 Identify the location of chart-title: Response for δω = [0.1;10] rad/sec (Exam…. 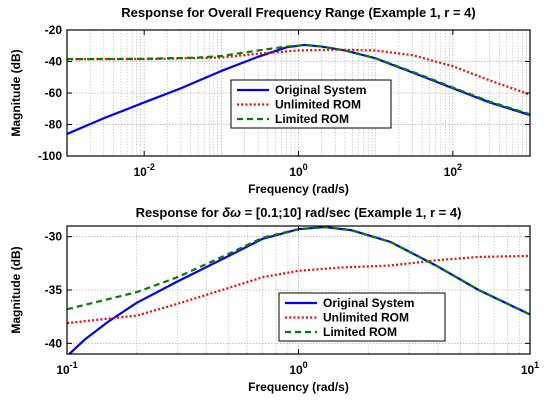
(299, 212).